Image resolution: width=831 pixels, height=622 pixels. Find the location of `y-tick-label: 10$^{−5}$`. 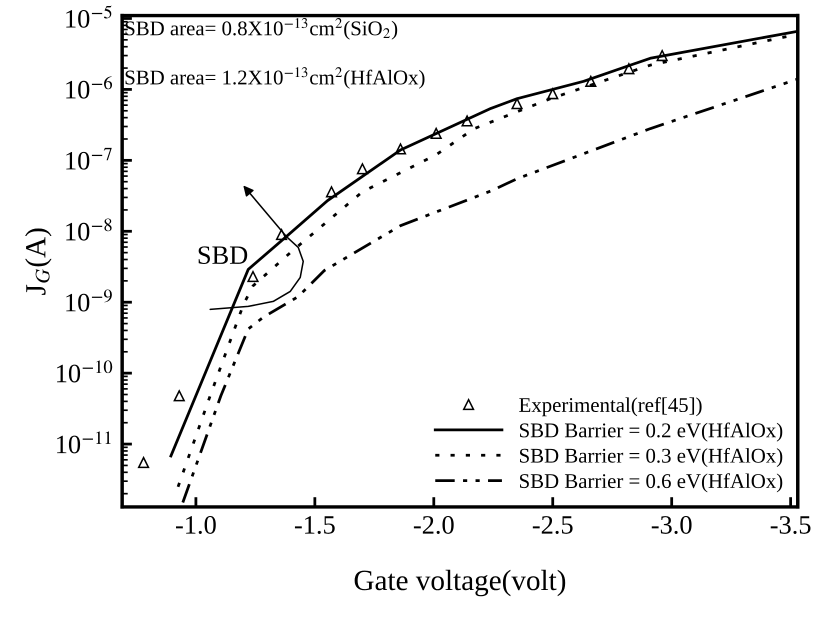

y-tick-label: 10$^{−5}$ is located at coordinates (89, 16).